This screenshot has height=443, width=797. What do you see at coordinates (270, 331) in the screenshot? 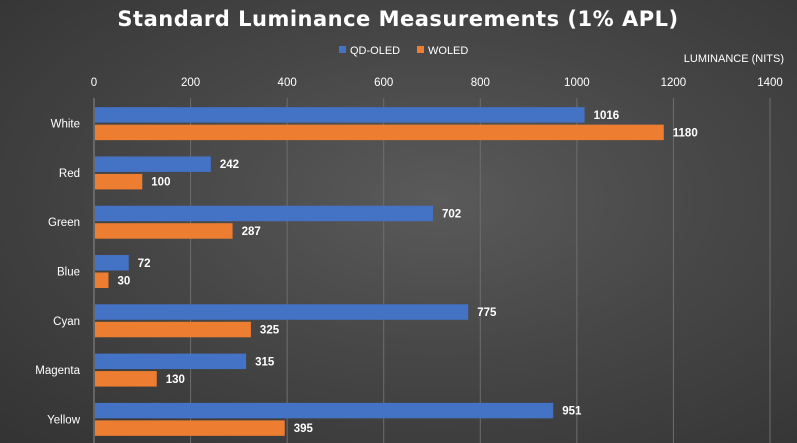
I see `data-label-woled-cyan: 325` at bounding box center [270, 331].